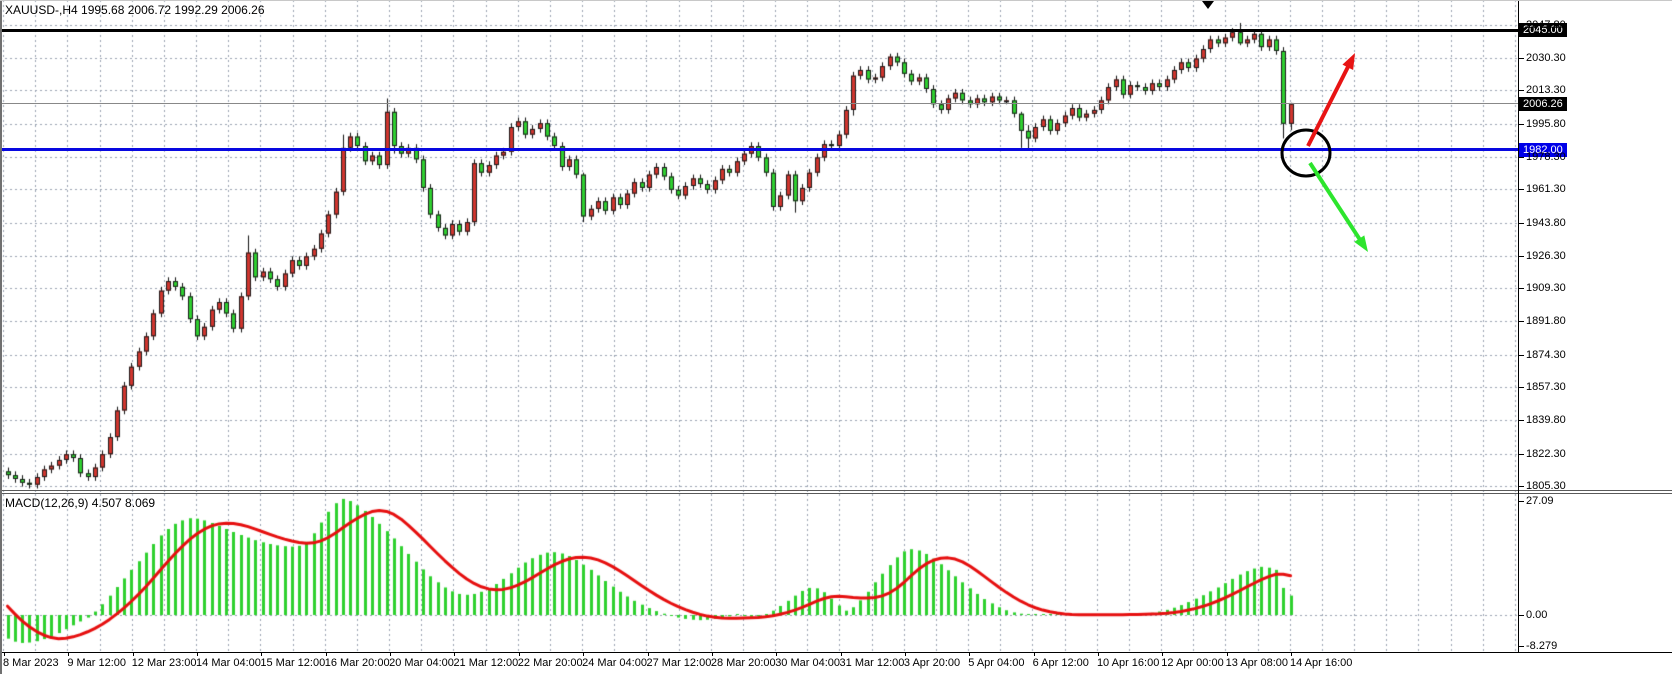 The width and height of the screenshot is (1672, 674). Describe the element at coordinates (357, 663) in the screenshot. I see `time-tick-label: 16 Mar 20:00` at that location.